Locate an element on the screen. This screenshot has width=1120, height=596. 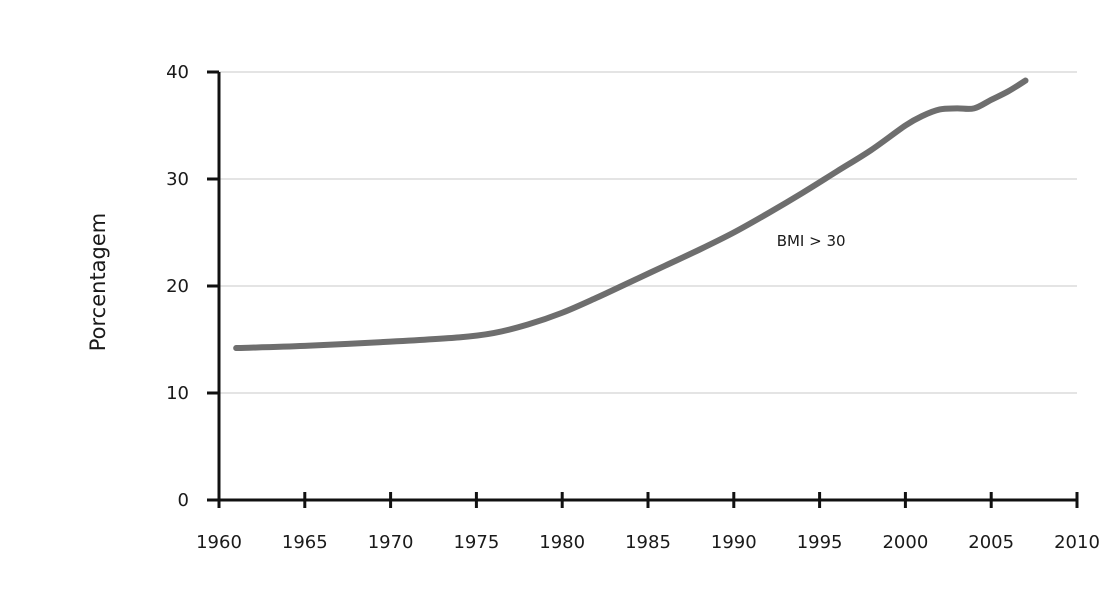
y-tick-label: 20 is located at coordinates (177, 286).